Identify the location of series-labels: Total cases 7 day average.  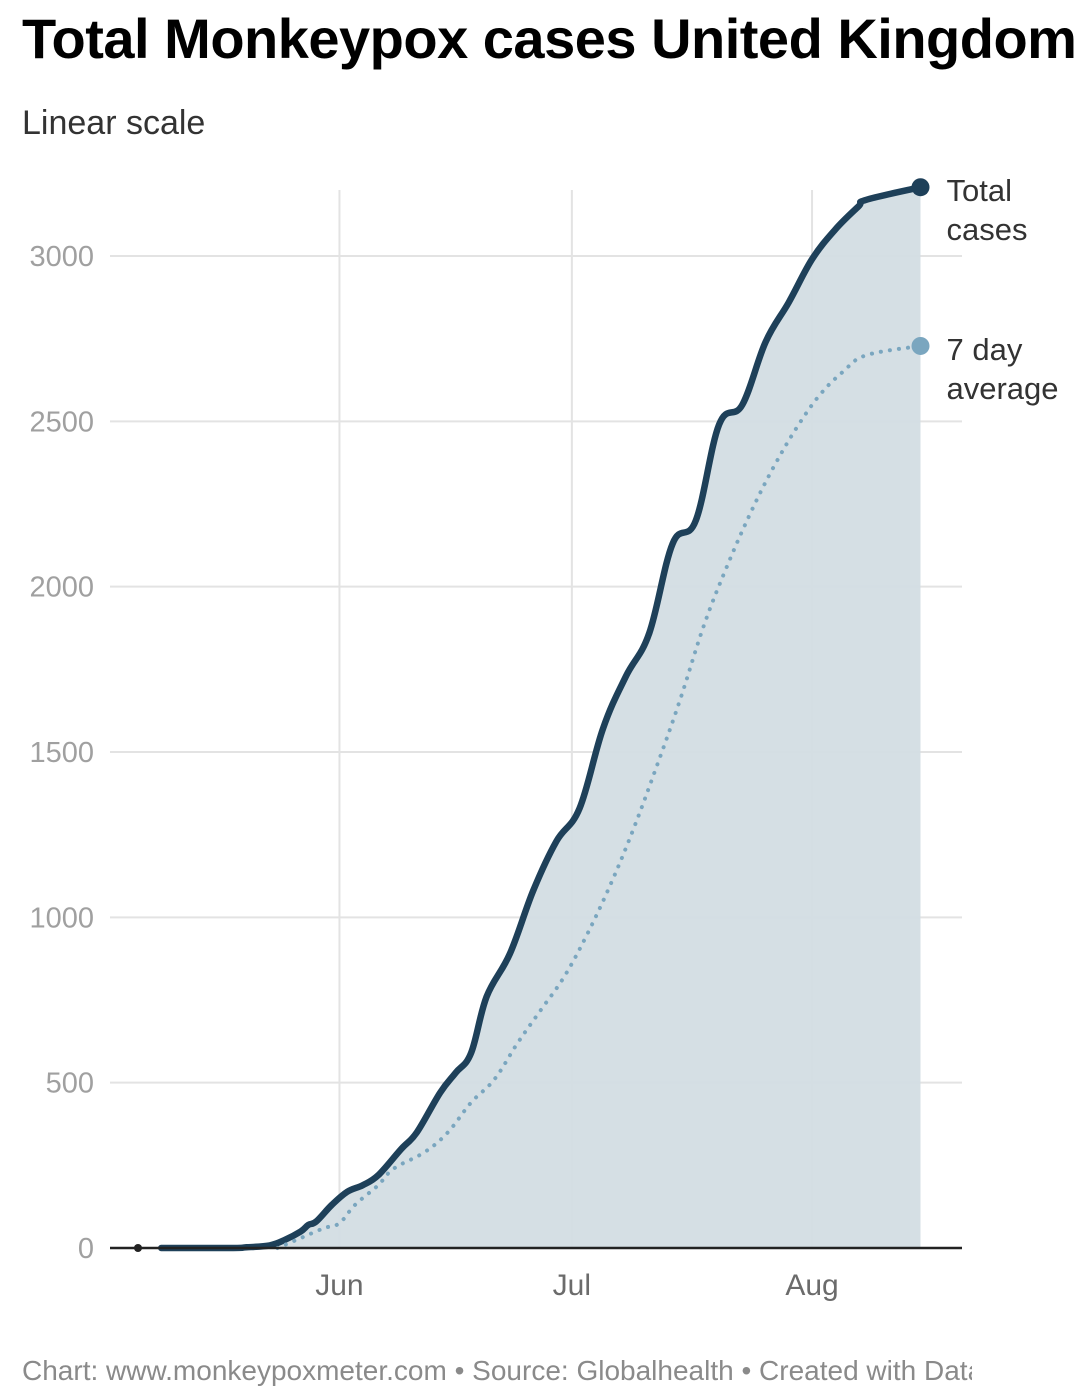
(1003, 289).